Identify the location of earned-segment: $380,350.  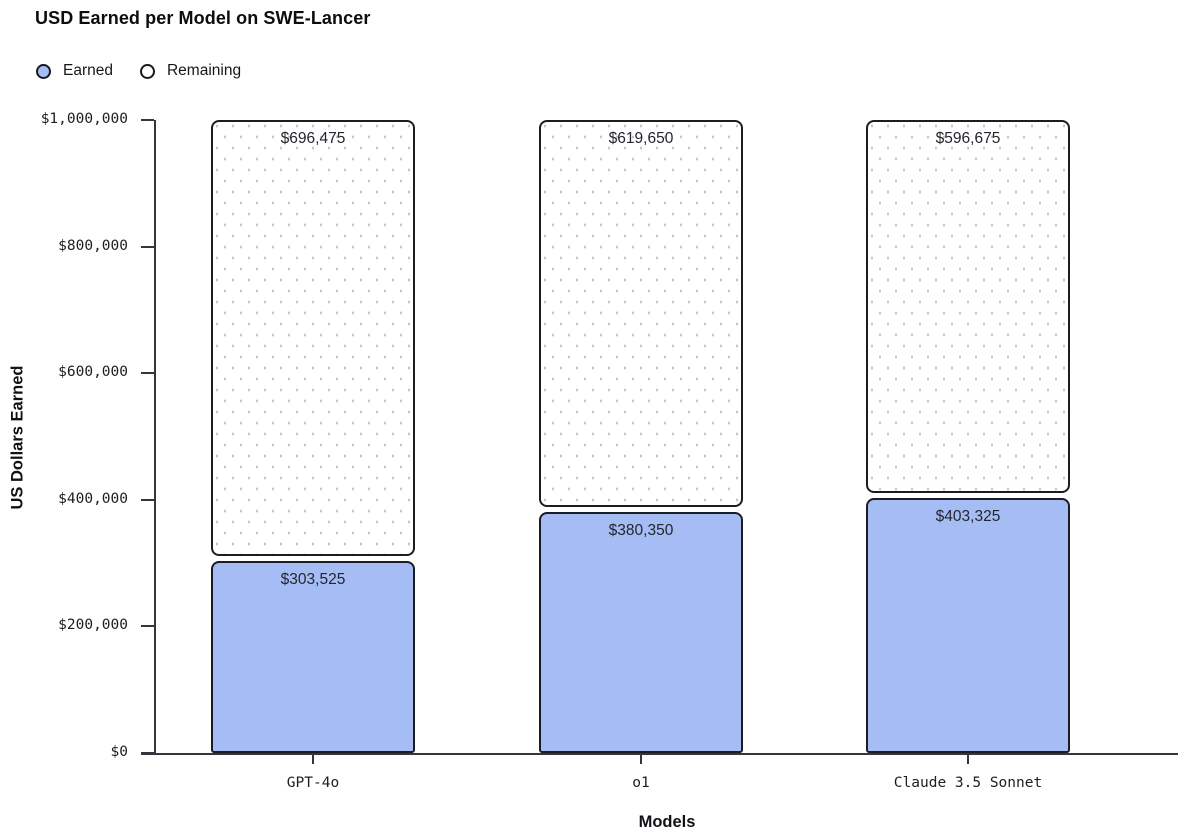
(641, 632).